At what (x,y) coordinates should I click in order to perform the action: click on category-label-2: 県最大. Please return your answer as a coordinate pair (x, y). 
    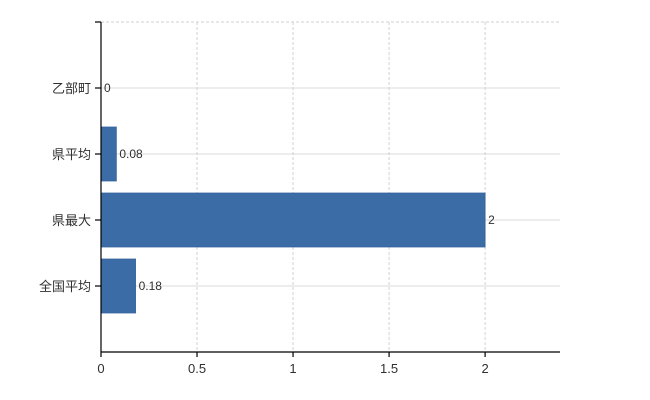
    Looking at the image, I should click on (71, 220).